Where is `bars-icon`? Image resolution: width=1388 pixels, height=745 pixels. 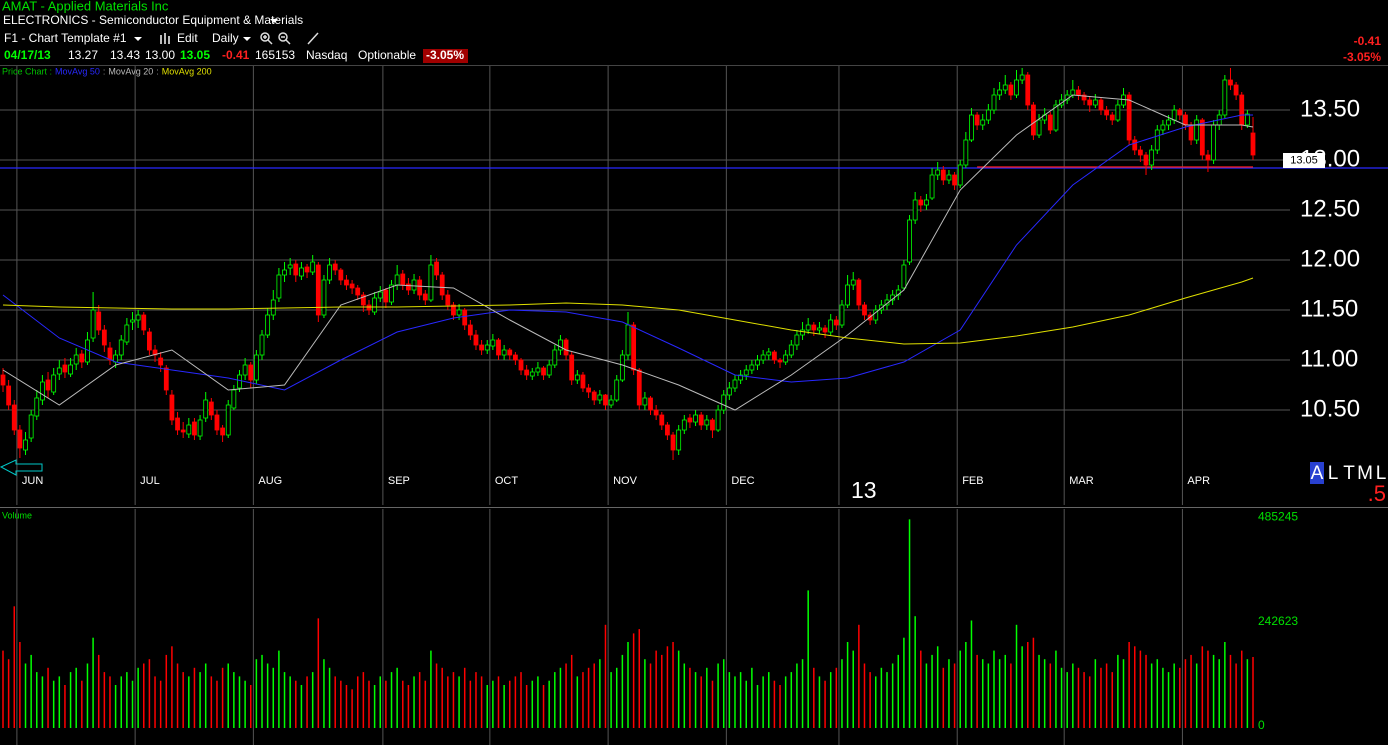
bars-icon is located at coordinates (165, 38).